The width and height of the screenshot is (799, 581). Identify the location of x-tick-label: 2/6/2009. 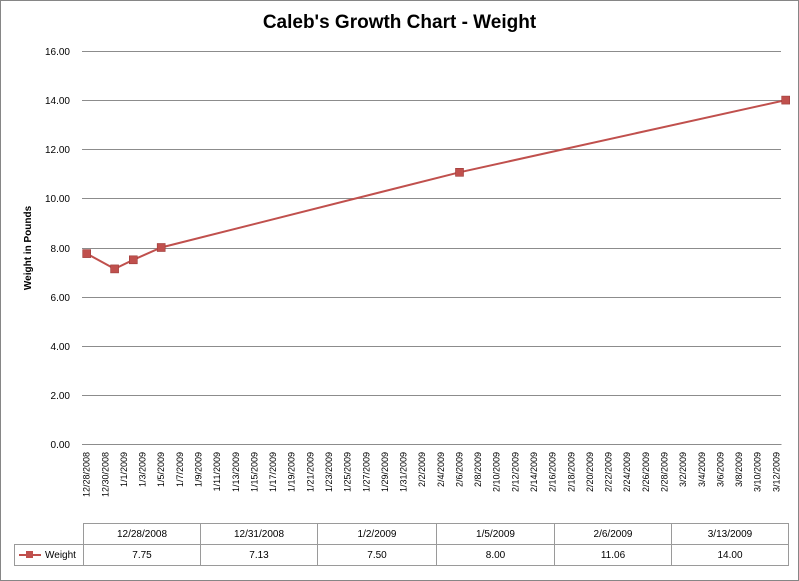
(459, 469).